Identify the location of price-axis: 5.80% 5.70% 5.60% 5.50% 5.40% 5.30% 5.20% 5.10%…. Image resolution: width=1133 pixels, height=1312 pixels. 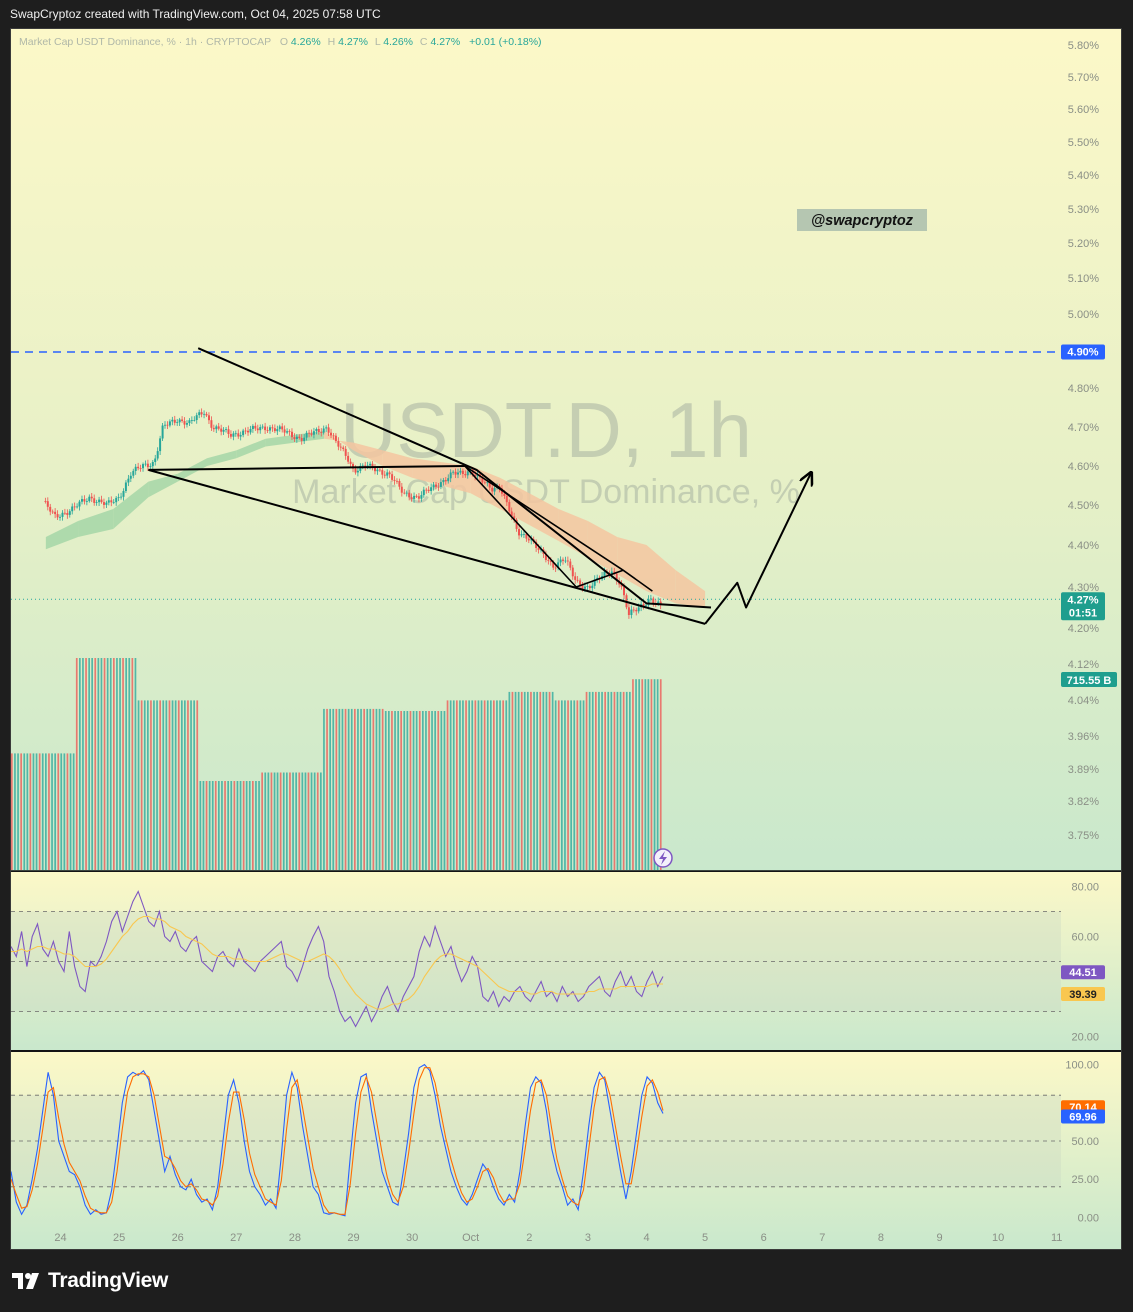
(1083, 441).